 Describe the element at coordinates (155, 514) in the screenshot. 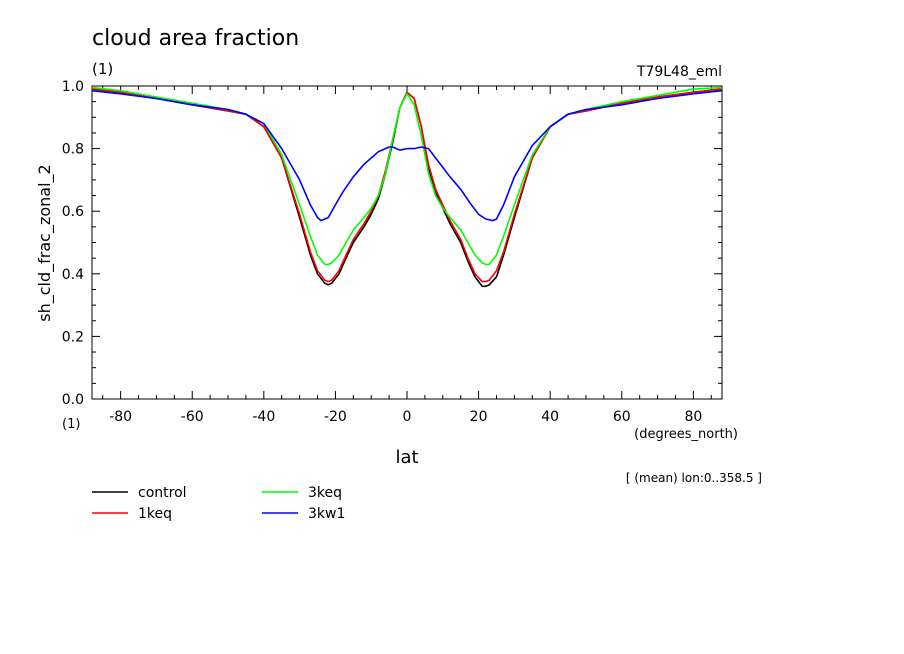

I see `legend-label: 1keq` at that location.